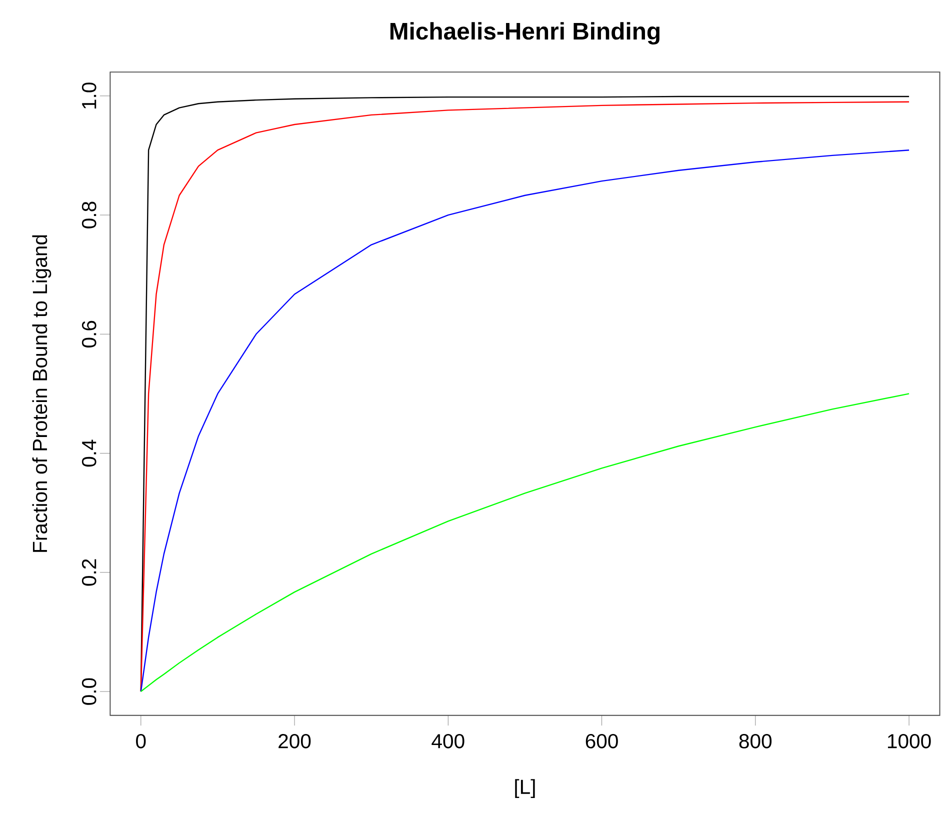 The image size is (952, 825). What do you see at coordinates (89, 691) in the screenshot?
I see `y-tick-label: 0.0` at bounding box center [89, 691].